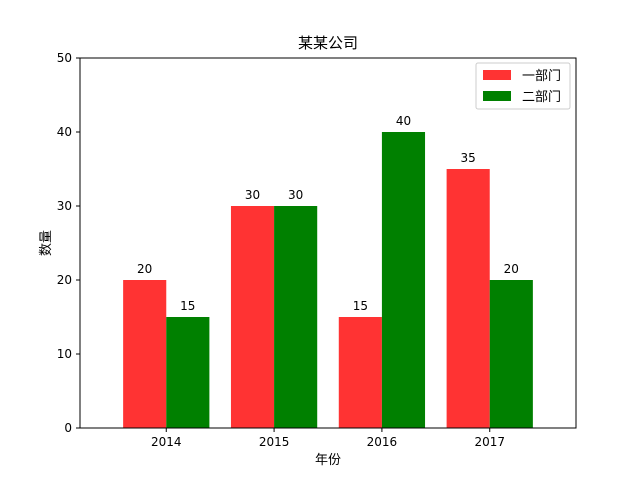  Describe the element at coordinates (360, 372) in the screenshot. I see `bar-1-2016` at that location.